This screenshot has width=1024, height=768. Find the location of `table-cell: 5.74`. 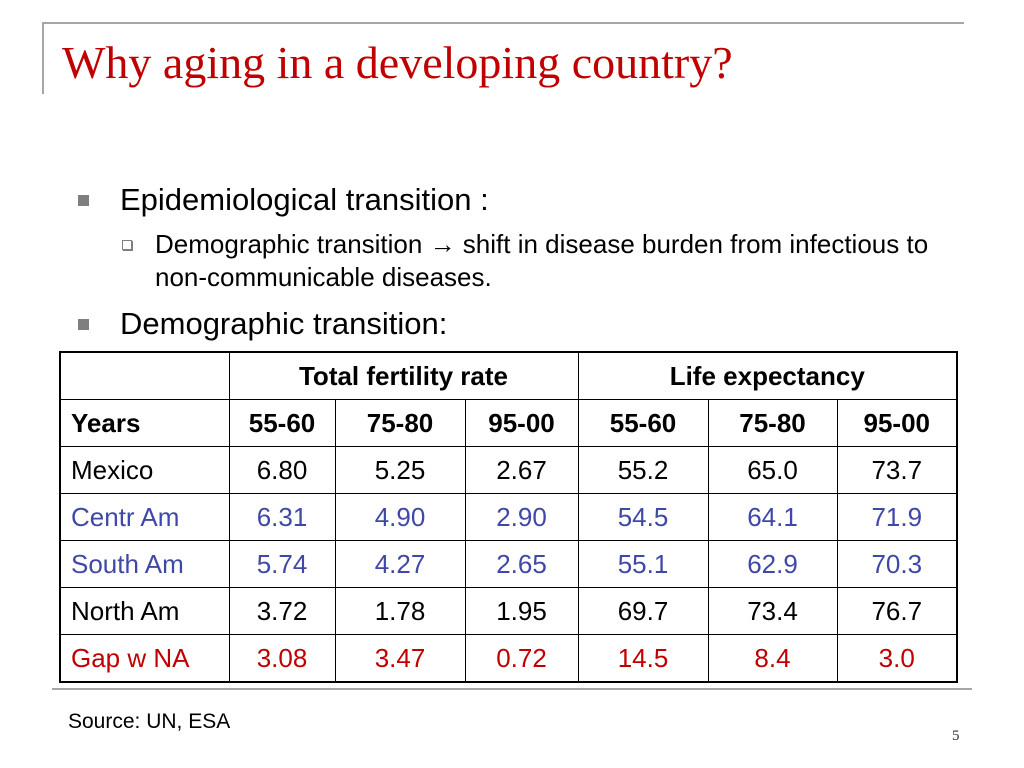

table-cell: 5.74 is located at coordinates (282, 564).